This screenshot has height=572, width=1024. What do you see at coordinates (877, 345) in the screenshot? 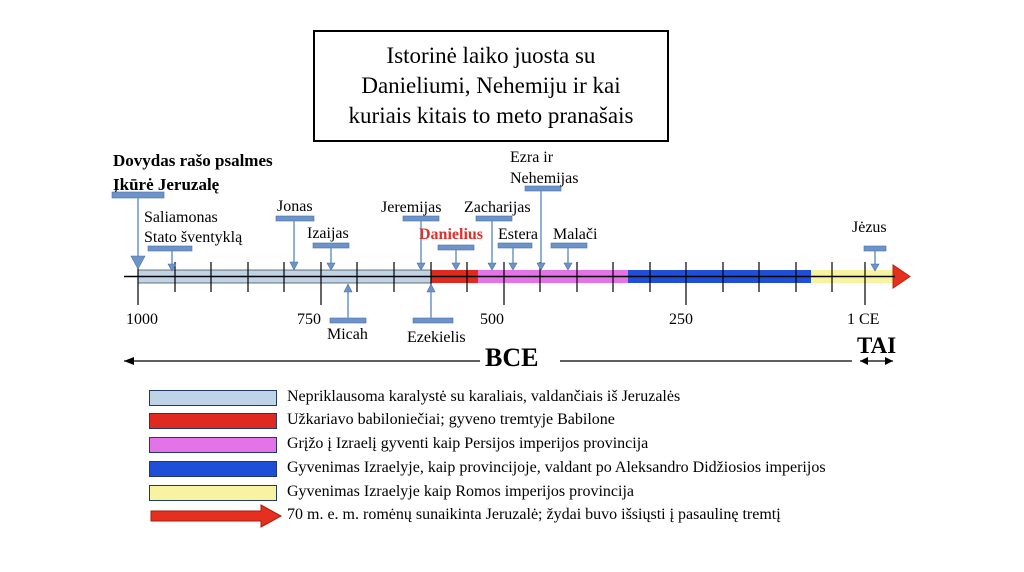
I see `era-label-tai: TAI` at bounding box center [877, 345].